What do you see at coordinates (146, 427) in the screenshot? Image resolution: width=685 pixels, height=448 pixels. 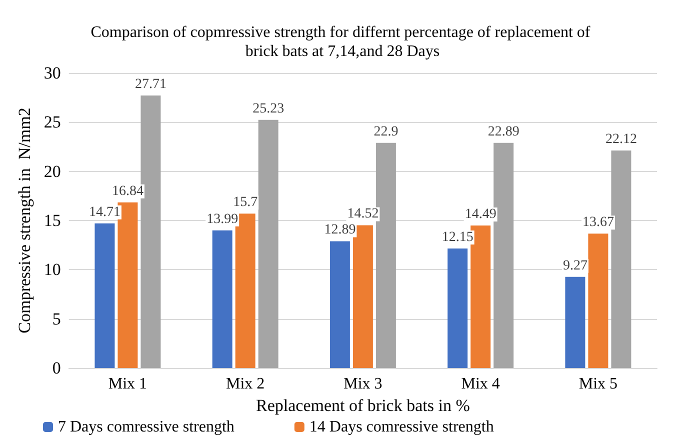 I see `legend-label: 7 Days comressive strength` at bounding box center [146, 427].